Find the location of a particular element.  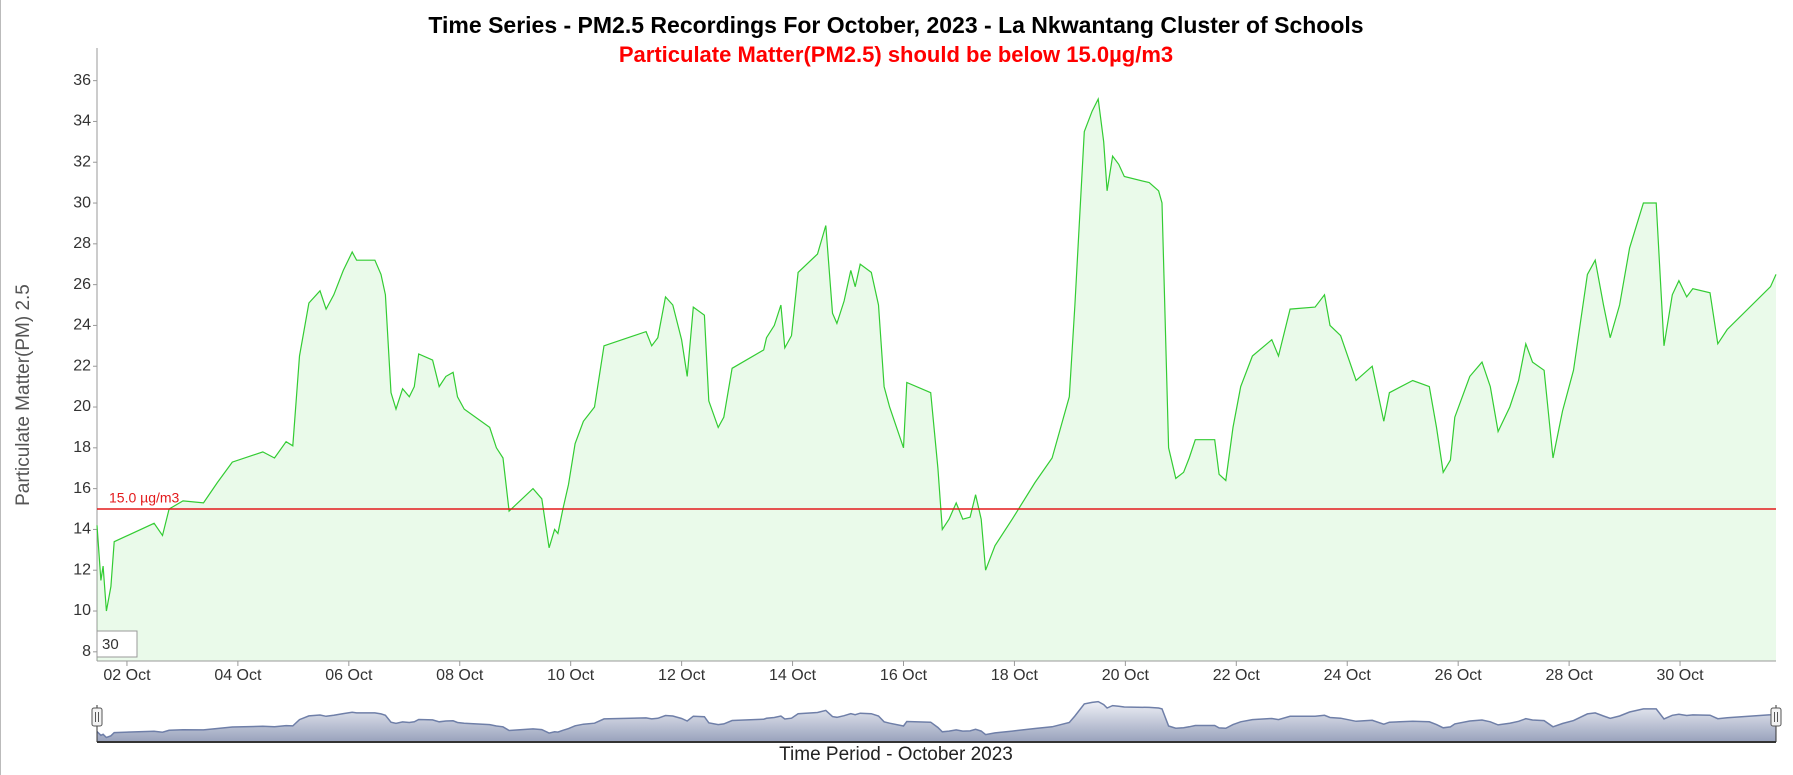

x-tick-label: 24 Oct is located at coordinates (1348, 675).